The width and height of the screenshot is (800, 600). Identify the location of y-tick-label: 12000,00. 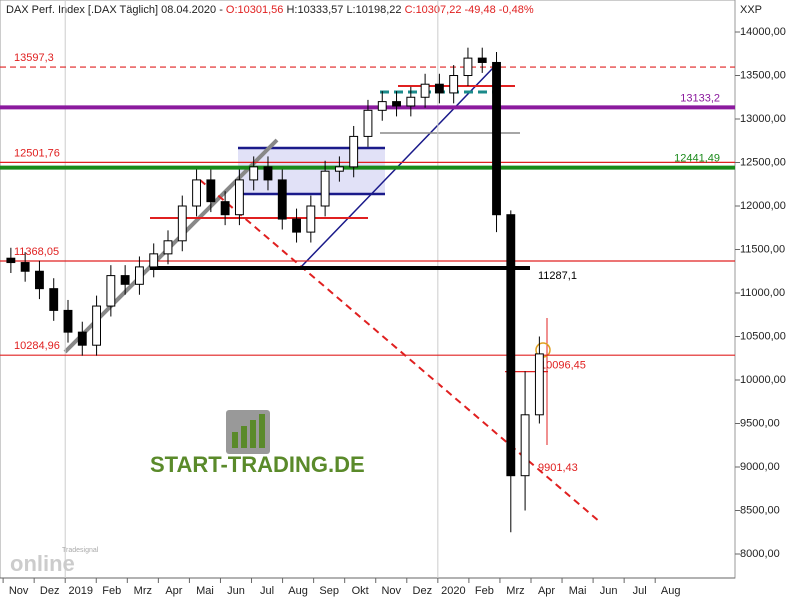
(763, 206).